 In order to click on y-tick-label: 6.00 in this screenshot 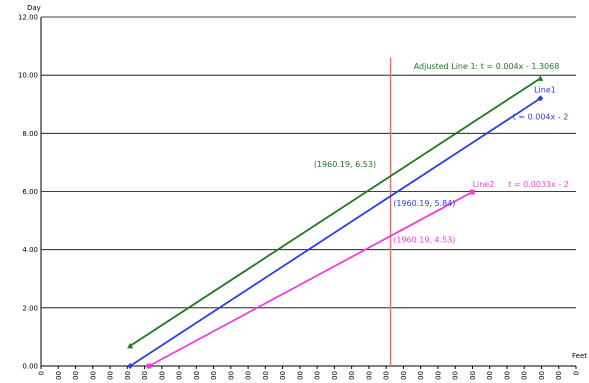, I will do `click(30, 192)`.